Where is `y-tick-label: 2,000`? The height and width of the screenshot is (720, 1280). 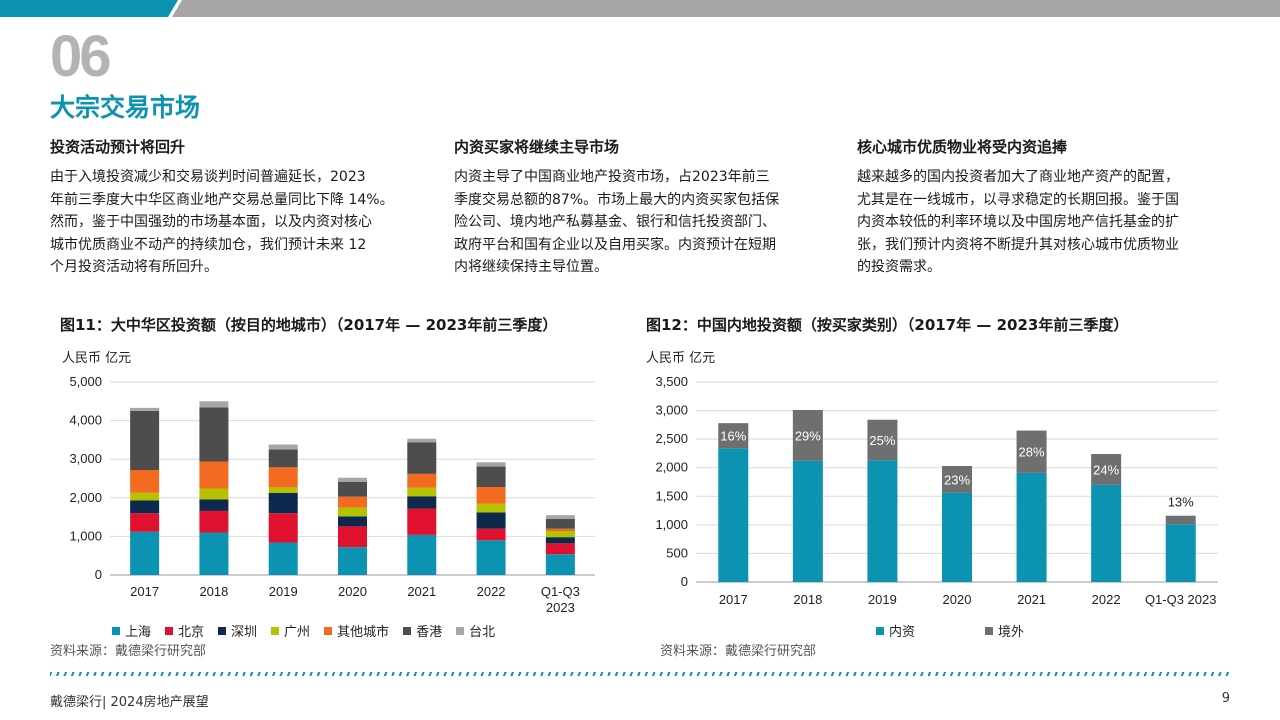 y-tick-label: 2,000 is located at coordinates (85, 497).